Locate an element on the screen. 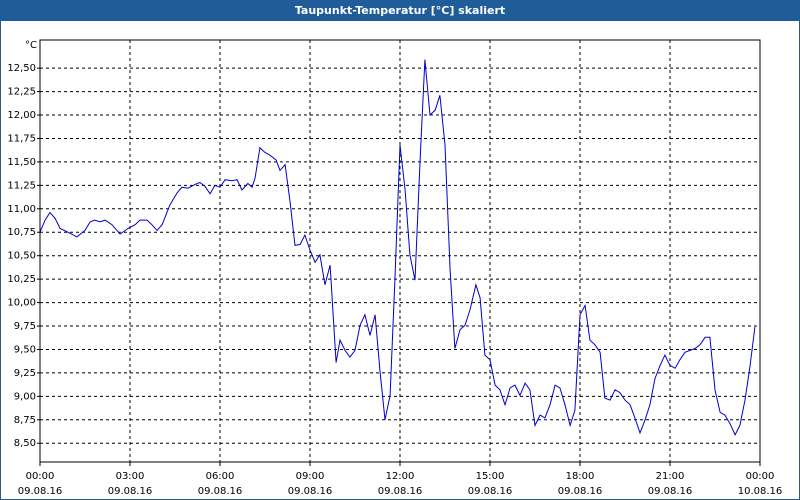 Image resolution: width=800 pixels, height=500 pixels. chart-title: Taupunkt-Temperatur [°C] skaliert is located at coordinates (400, 10).